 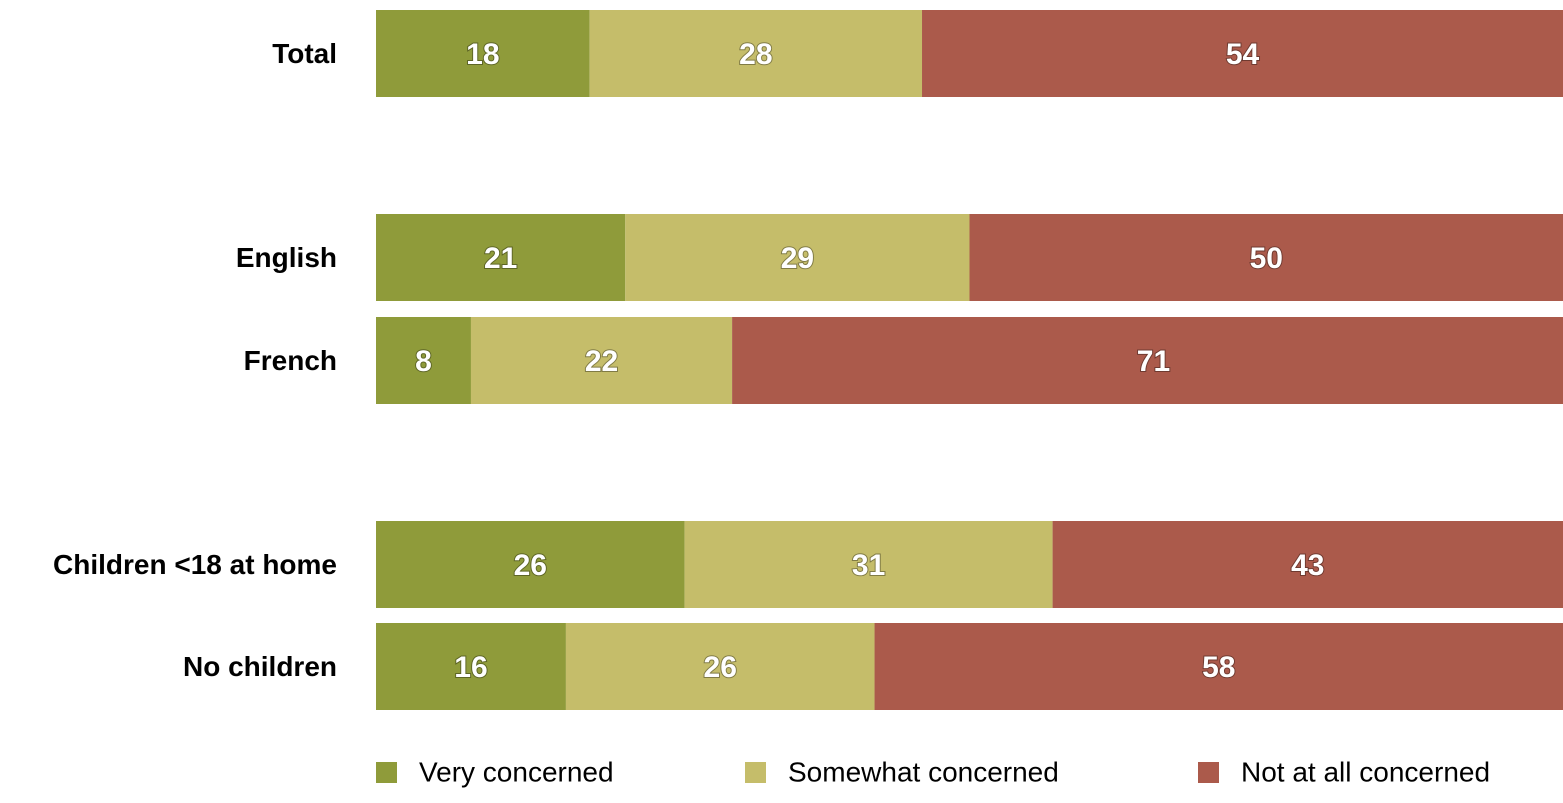 What do you see at coordinates (386, 772) in the screenshot?
I see `legend-swatch-very-concerned` at bounding box center [386, 772].